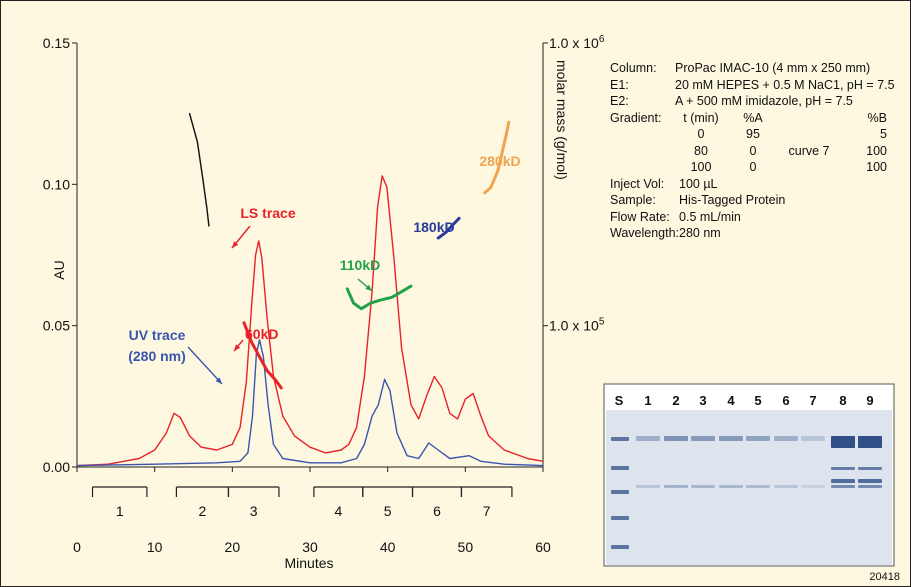 This screenshot has height=587, width=911. What do you see at coordinates (809, 150) in the screenshot?
I see `gradient-cell: curve 7` at bounding box center [809, 150].